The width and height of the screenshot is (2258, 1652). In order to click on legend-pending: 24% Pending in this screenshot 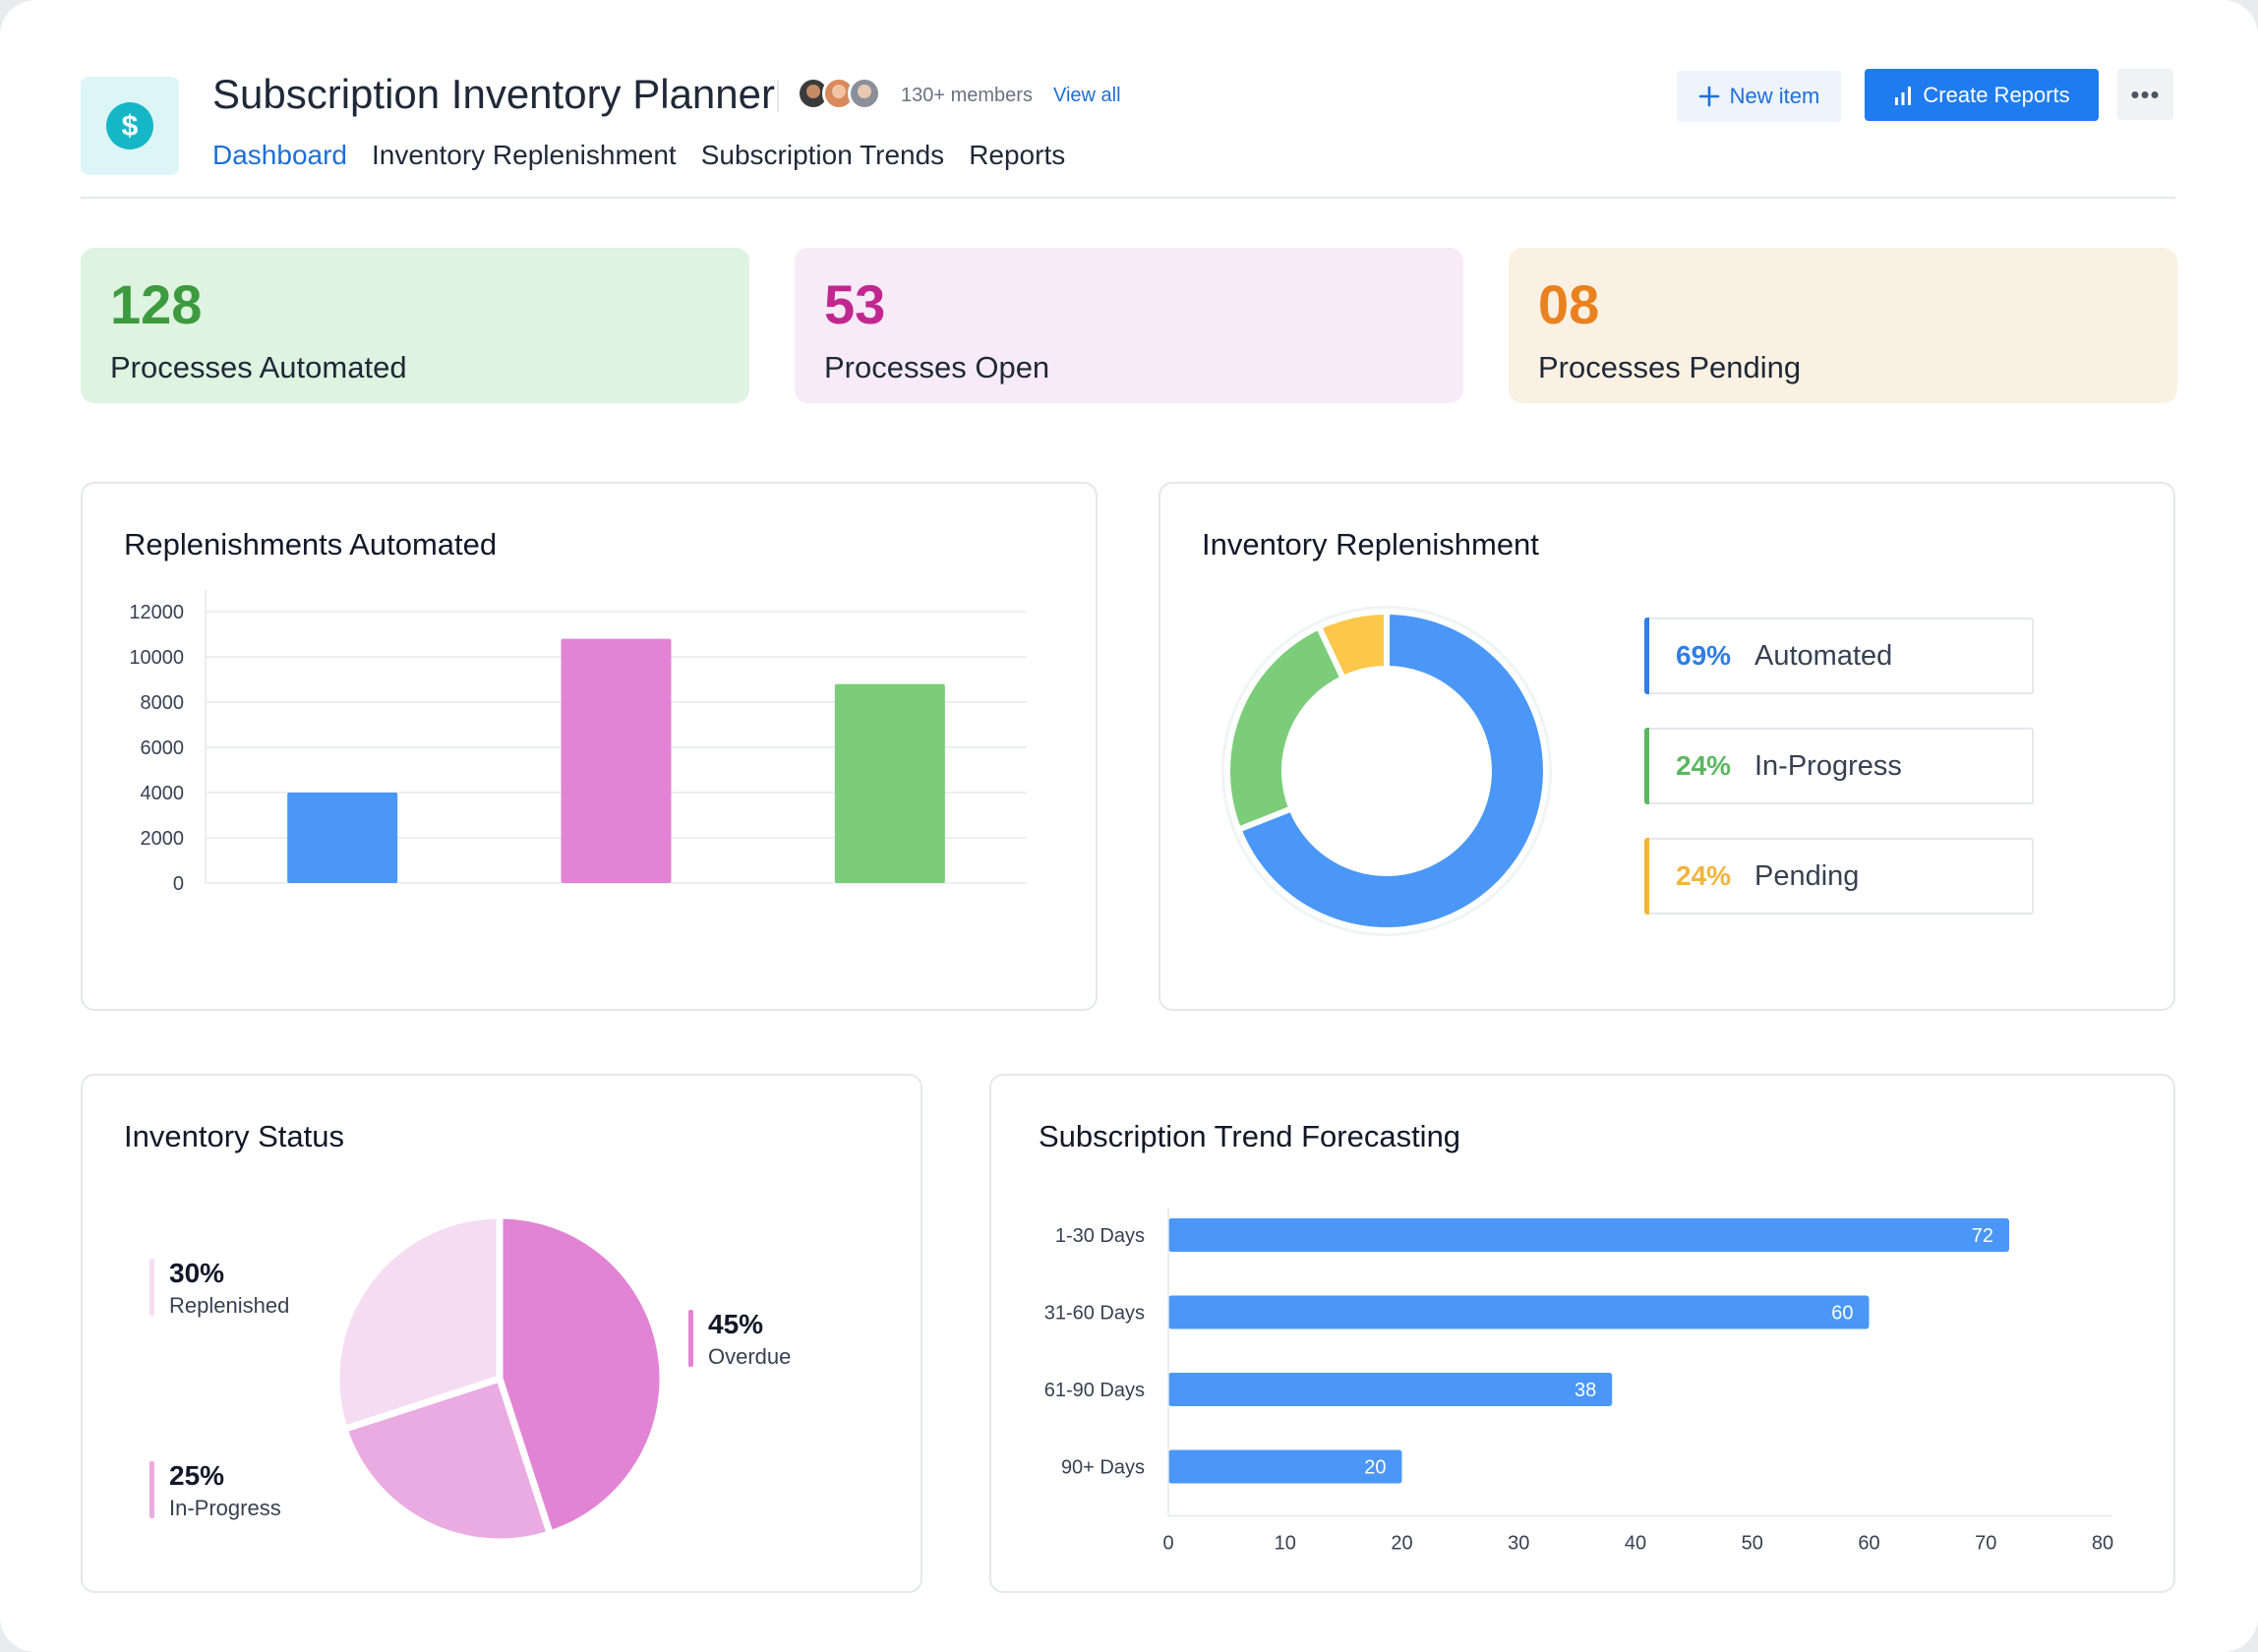, I will do `click(1839, 876)`.